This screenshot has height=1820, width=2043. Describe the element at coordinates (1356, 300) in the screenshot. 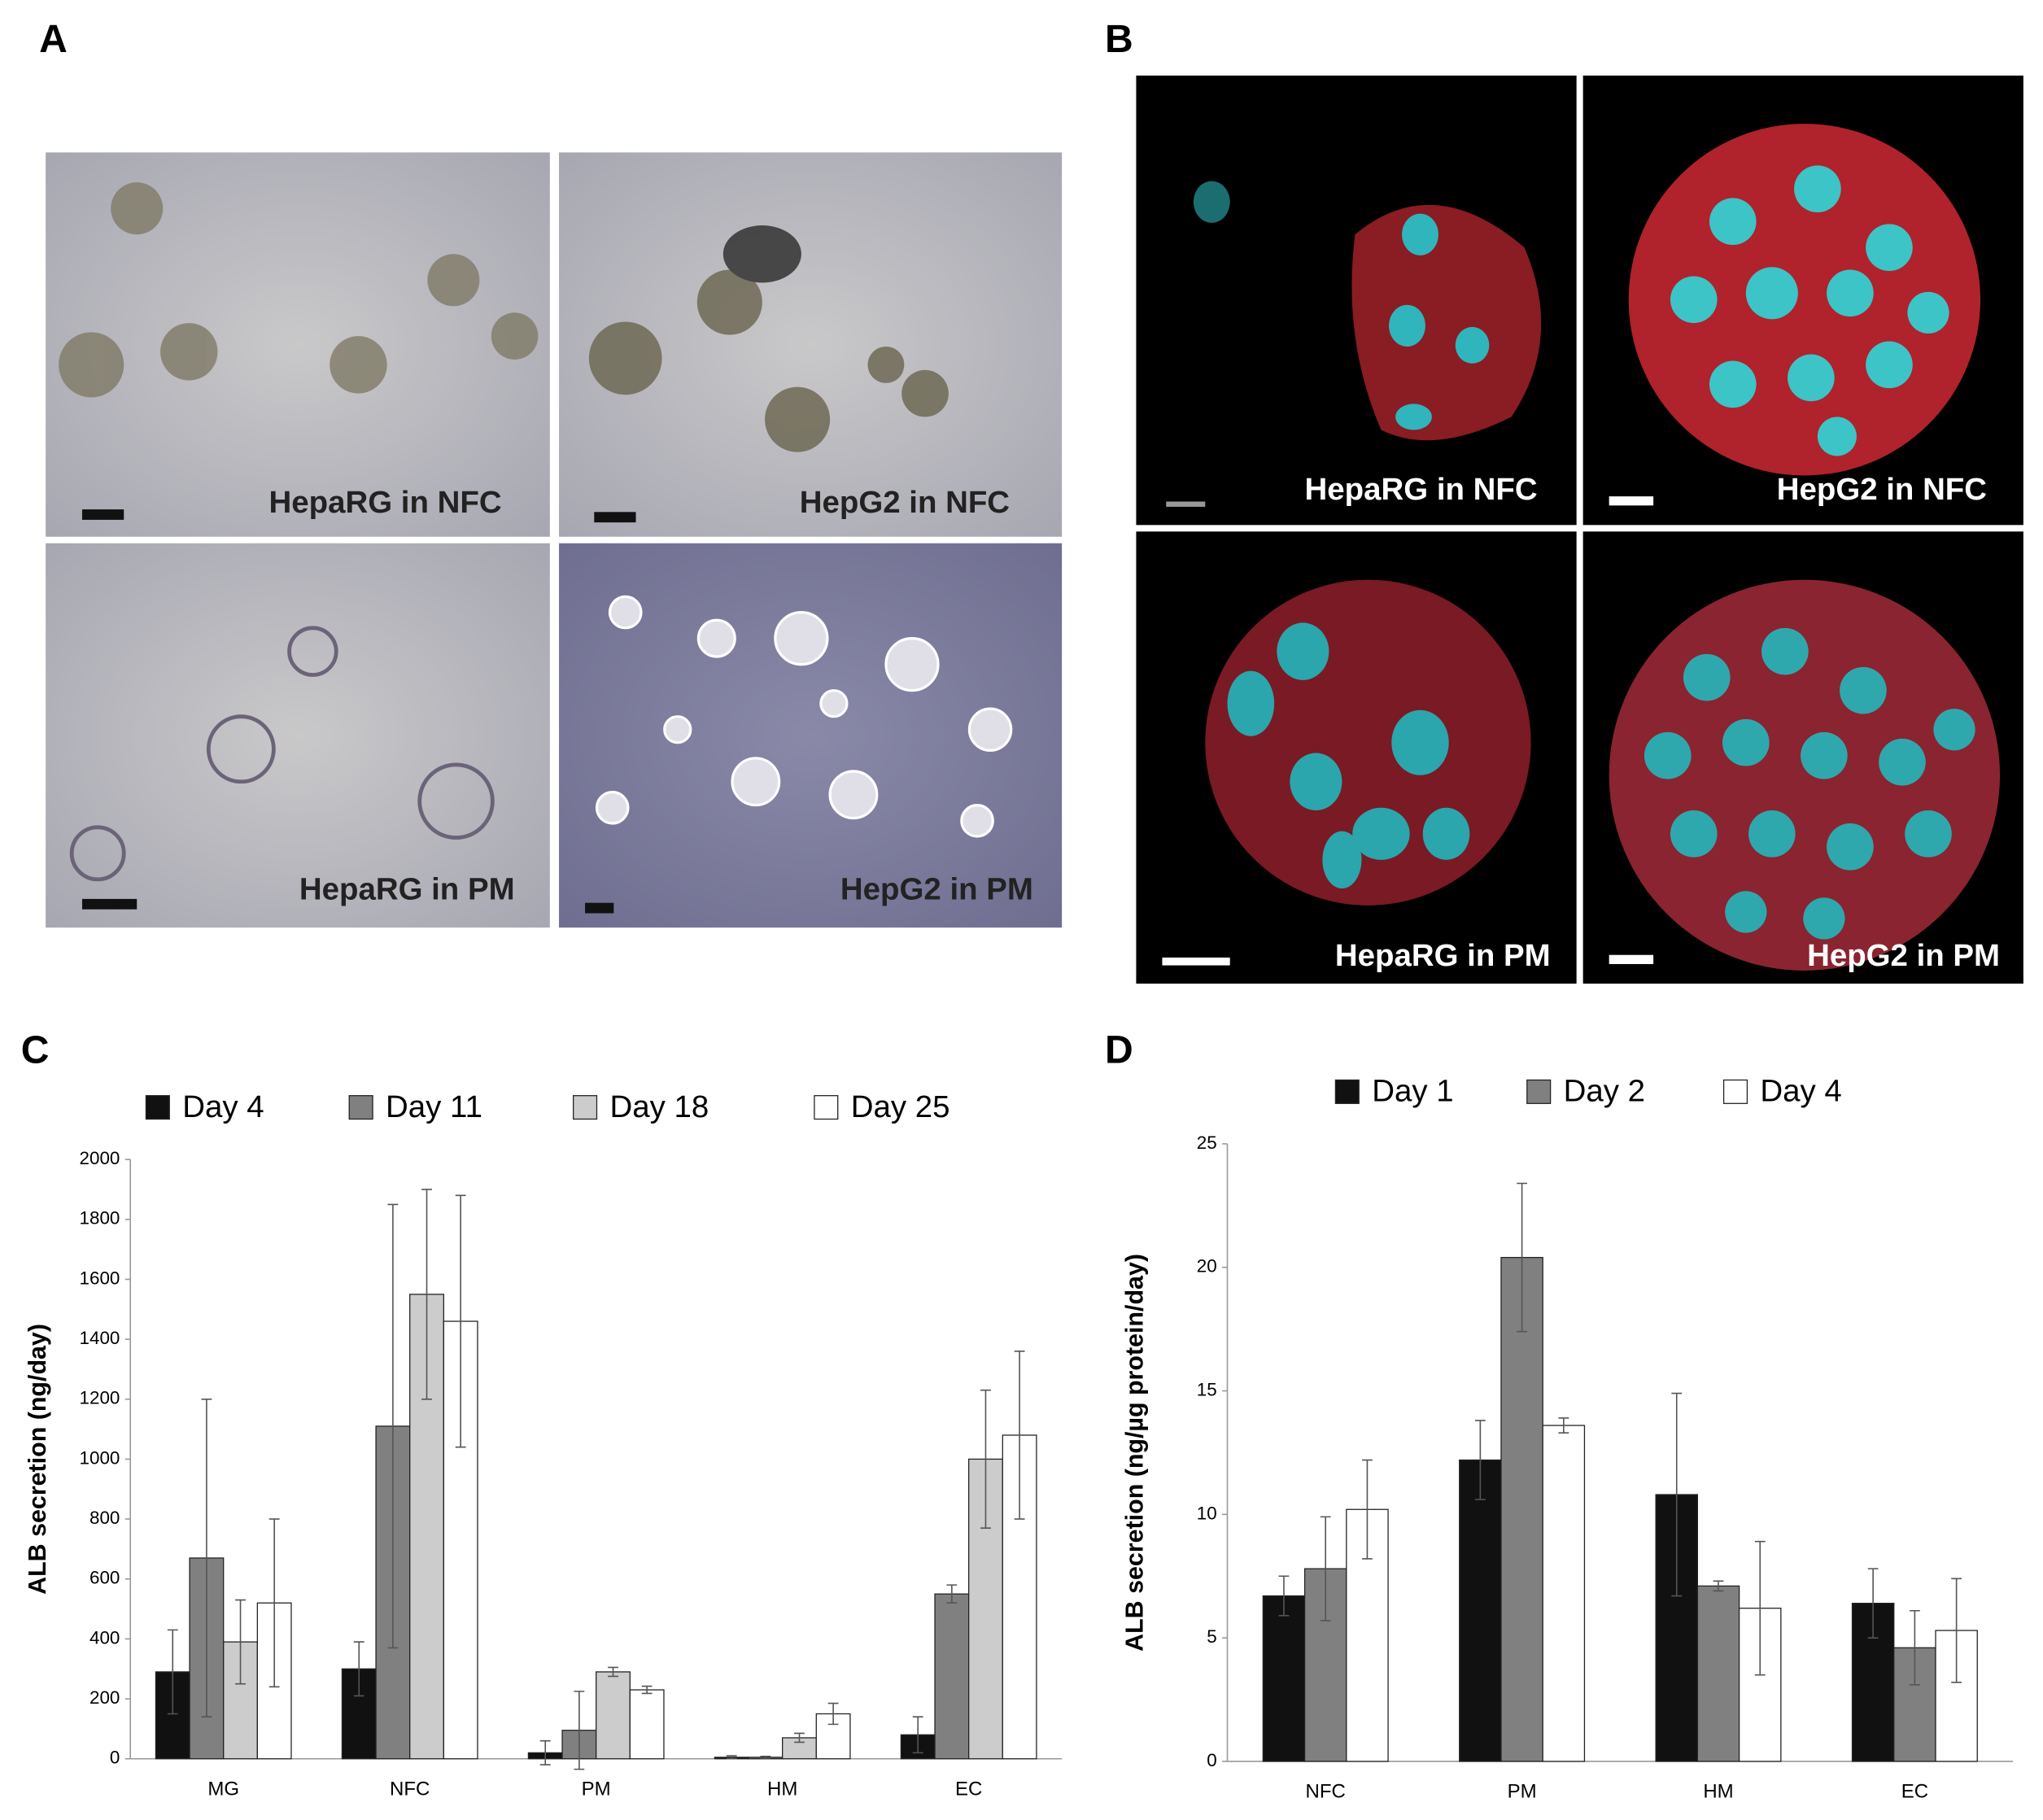

I see `fluorescence-image: HepaRG in NFC` at that location.